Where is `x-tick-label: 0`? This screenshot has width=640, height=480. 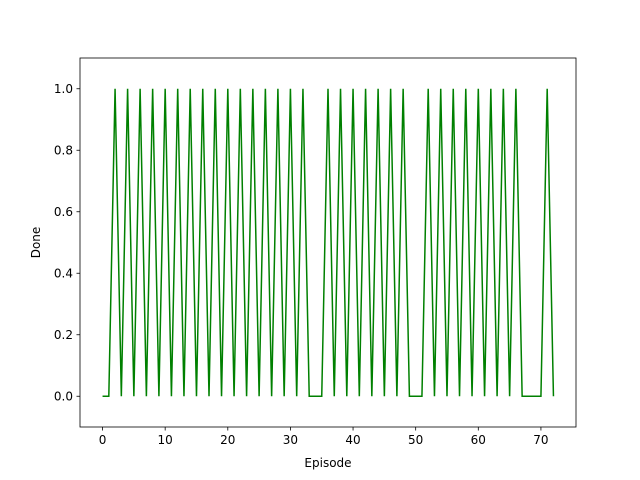
x-tick-label: 0 is located at coordinates (103, 440).